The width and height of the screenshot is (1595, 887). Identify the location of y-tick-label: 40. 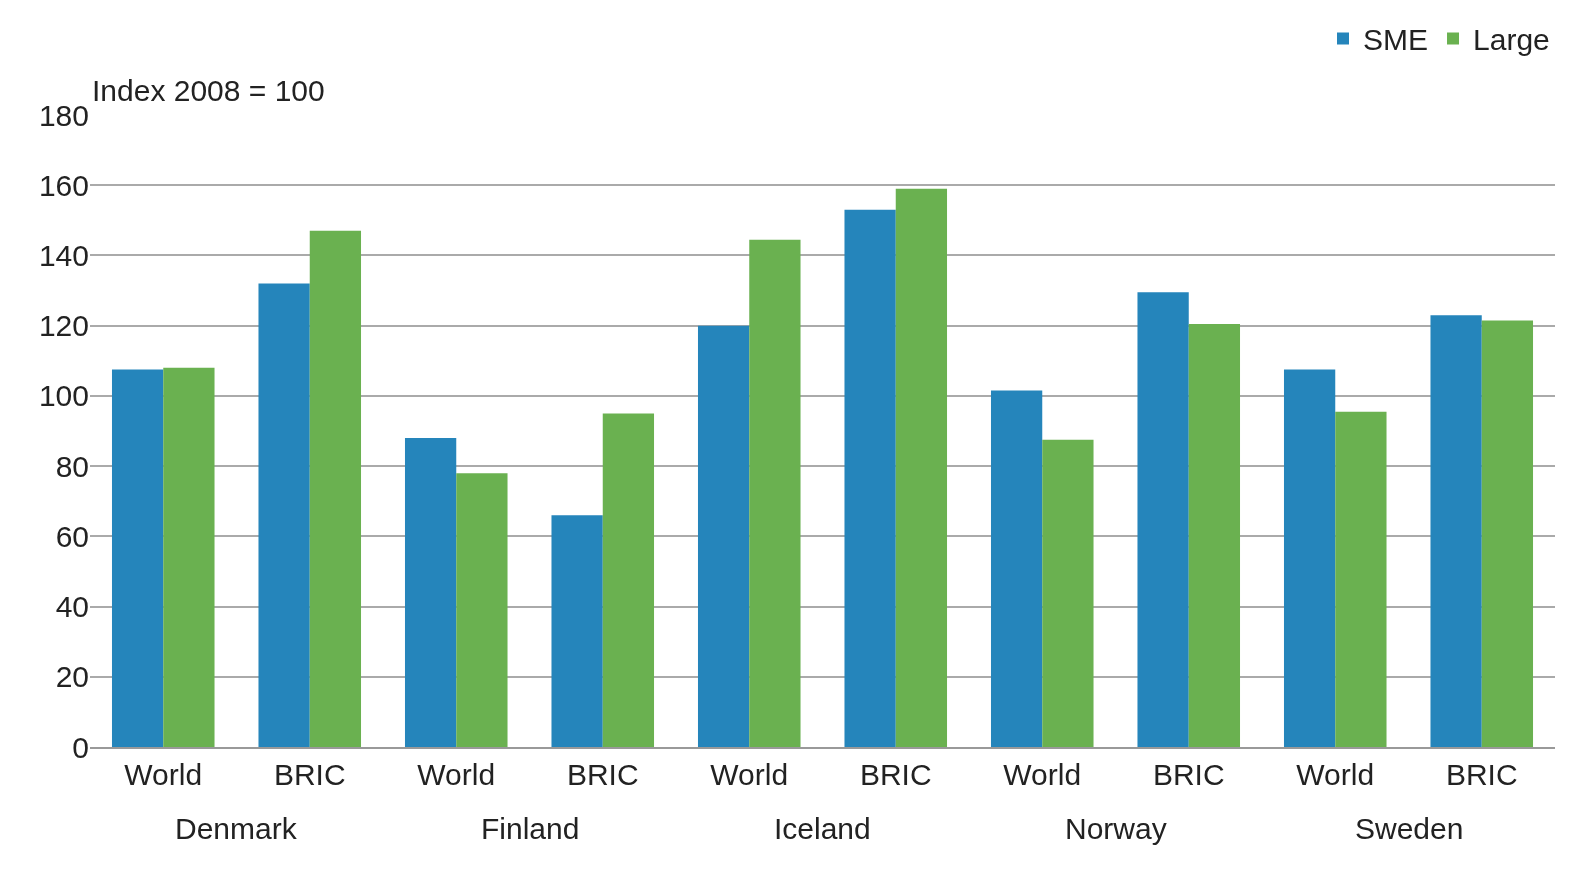
(72, 607).